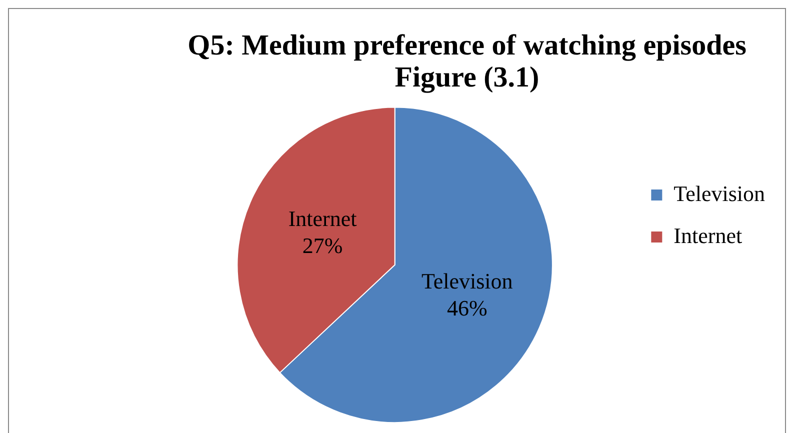  I want to click on data-label: 27%, so click(322, 245).